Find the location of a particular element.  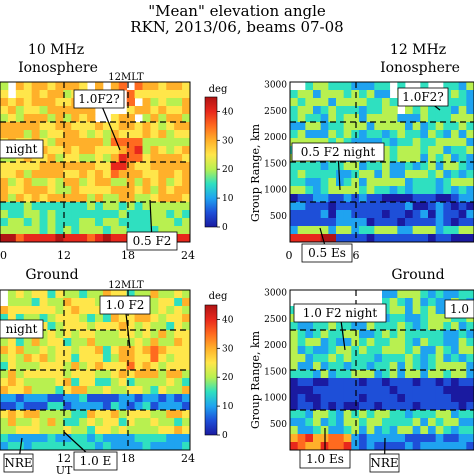

annotation-box is located at coordinates (22, 329).